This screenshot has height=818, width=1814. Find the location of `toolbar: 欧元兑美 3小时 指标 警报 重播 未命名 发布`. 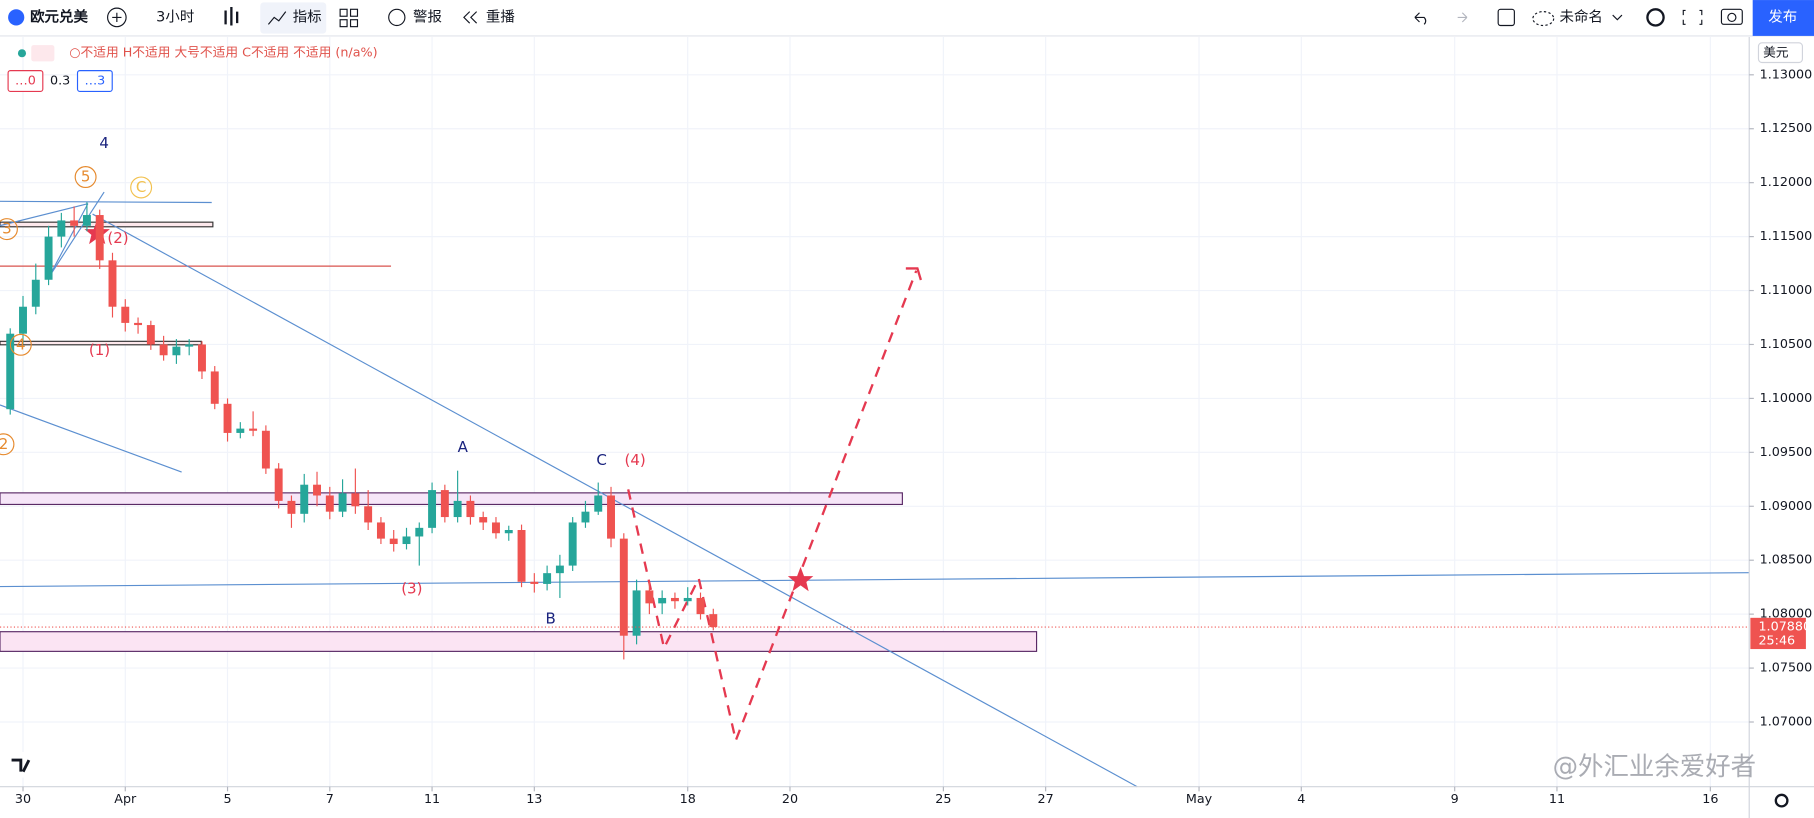

toolbar: 欧元兑美 3小时 指标 警报 重播 未命名 发布 is located at coordinates (907, 18).